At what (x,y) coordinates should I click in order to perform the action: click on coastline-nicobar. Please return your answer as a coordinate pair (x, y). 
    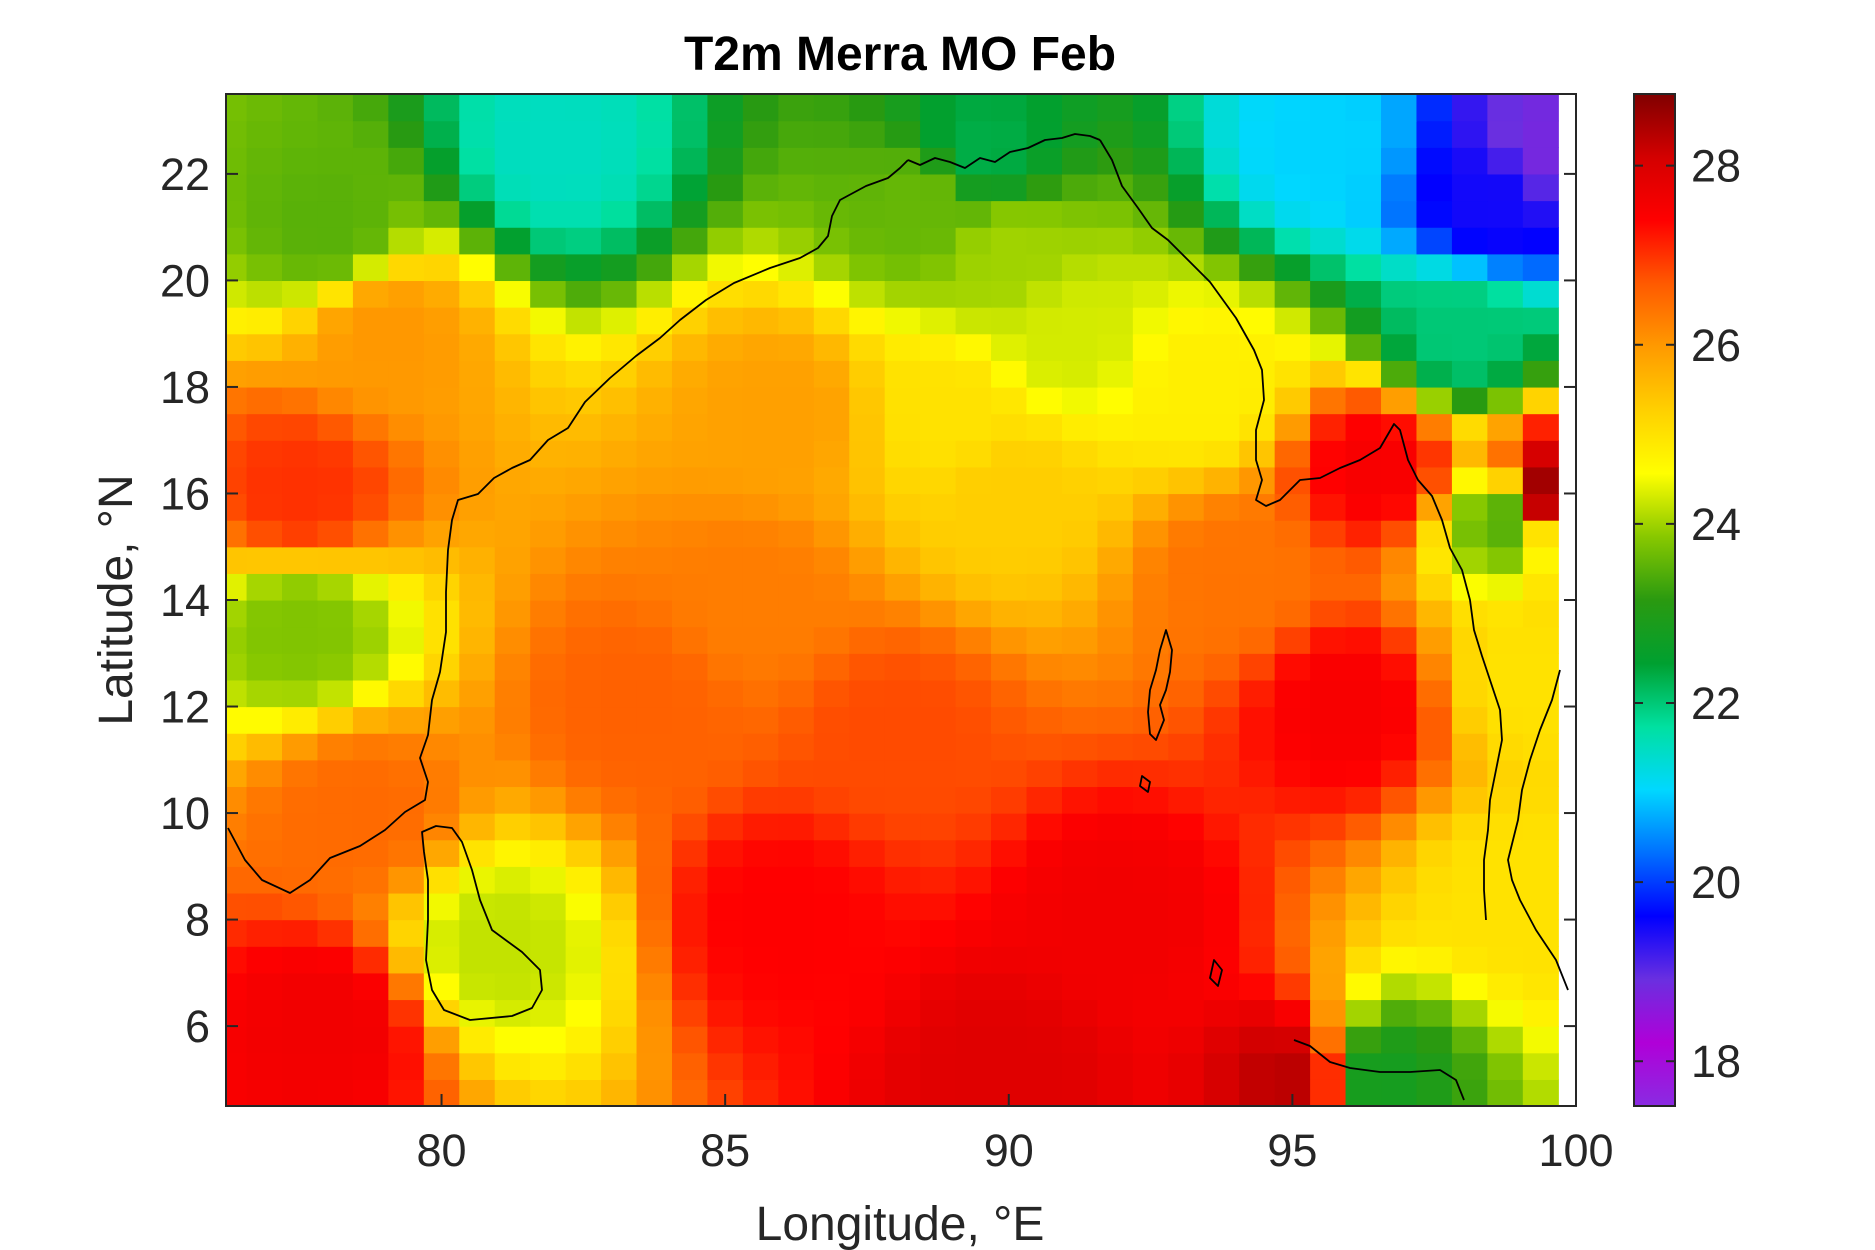
    Looking at the image, I should click on (1181, 881).